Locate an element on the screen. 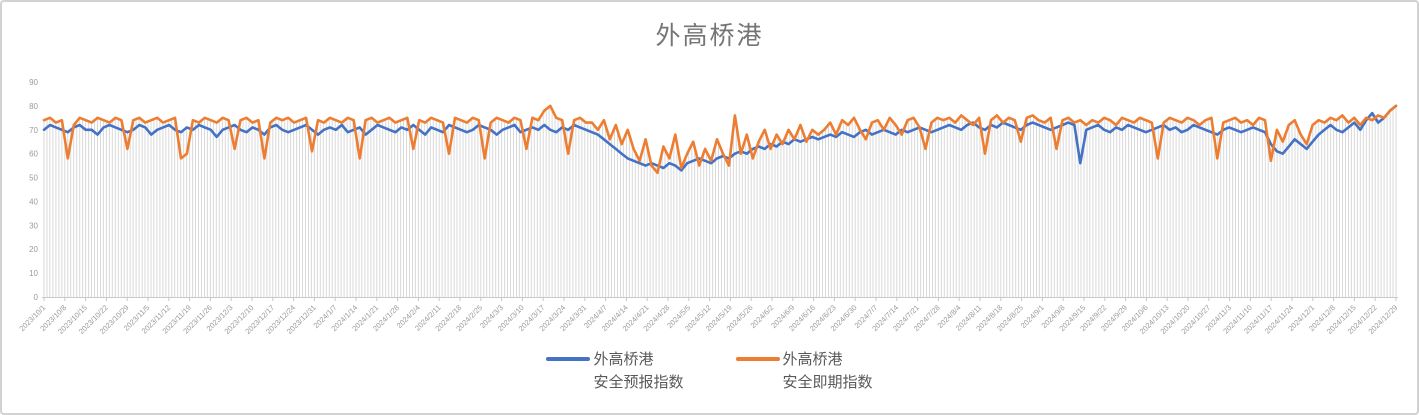  y-tick-label: 40 is located at coordinates (33, 201).